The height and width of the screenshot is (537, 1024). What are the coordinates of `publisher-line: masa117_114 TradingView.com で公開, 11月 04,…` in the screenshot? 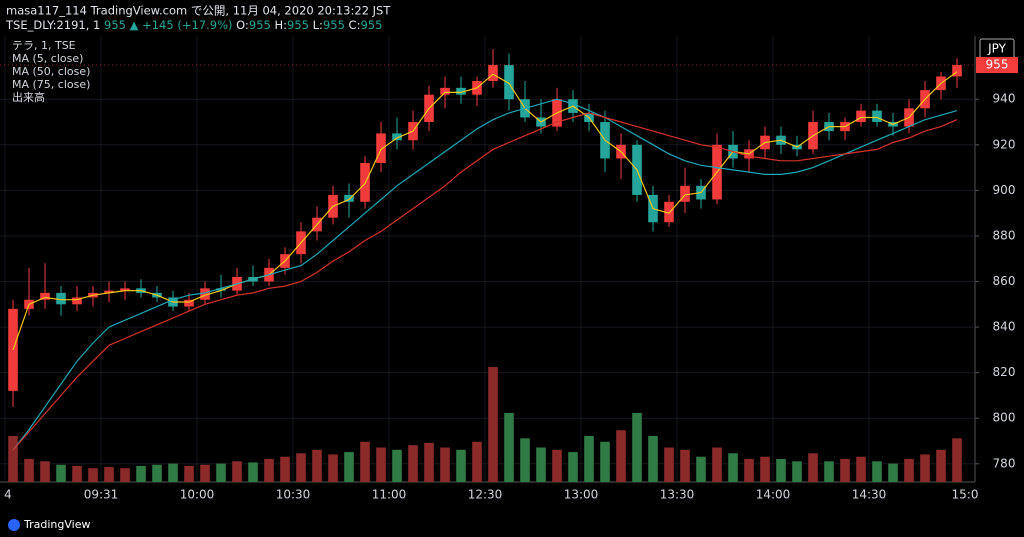 It's located at (198, 11).